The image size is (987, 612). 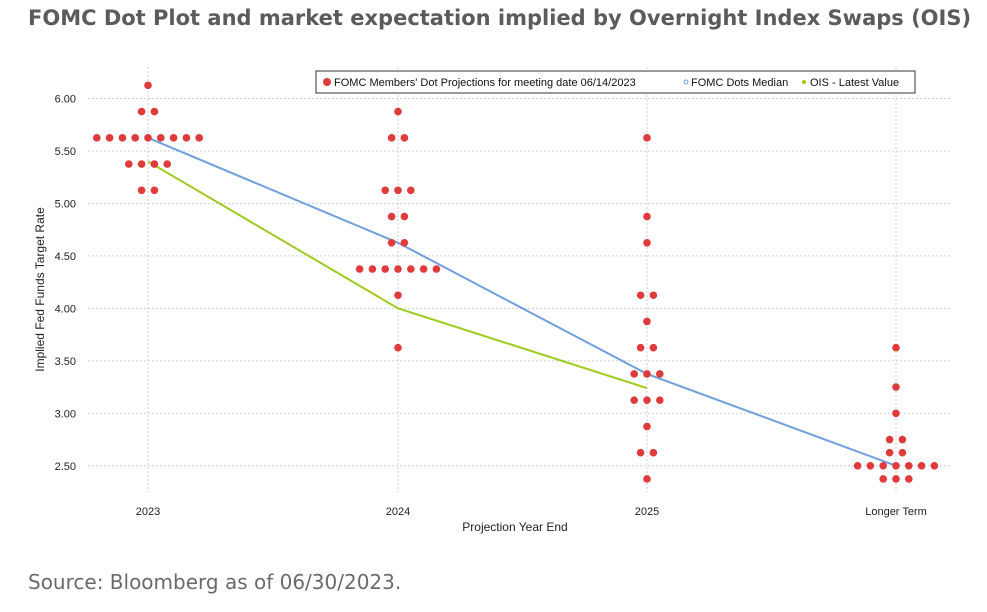 I want to click on y-tick-label: 3.00, so click(x=65, y=414).